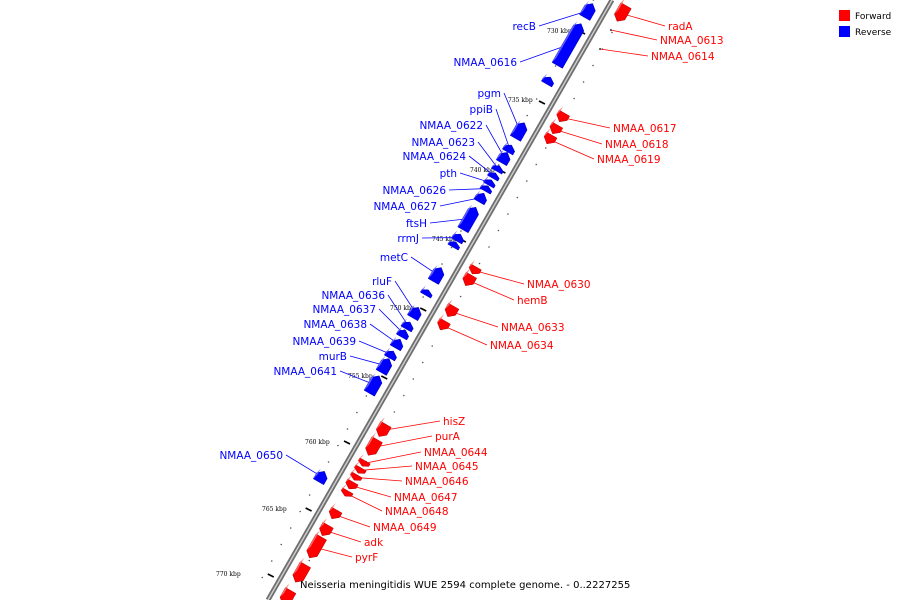  Describe the element at coordinates (623, 11) in the screenshot. I see `gene-feature-radA` at that location.